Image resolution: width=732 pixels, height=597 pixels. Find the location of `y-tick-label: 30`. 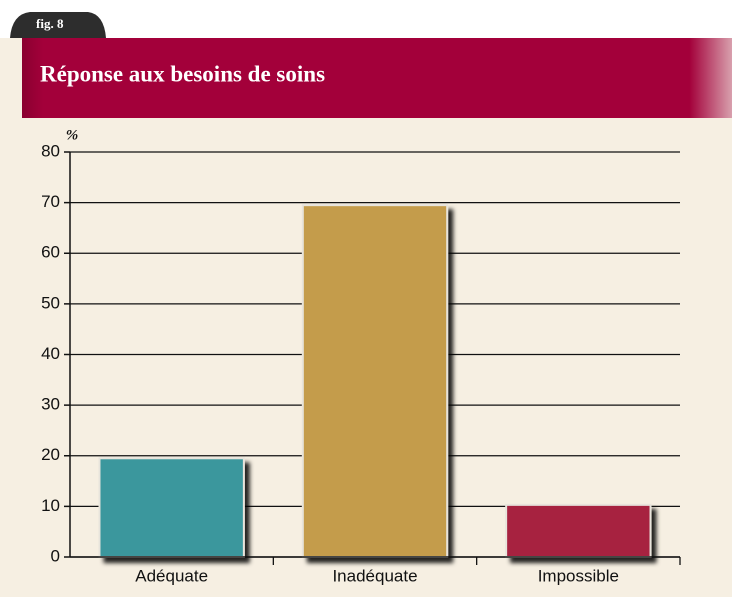

y-tick-label: 30 is located at coordinates (50, 404).